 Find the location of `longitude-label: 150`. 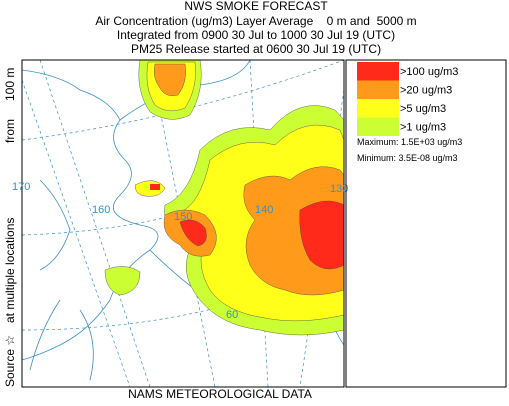

longitude-label: 150 is located at coordinates (183, 217).